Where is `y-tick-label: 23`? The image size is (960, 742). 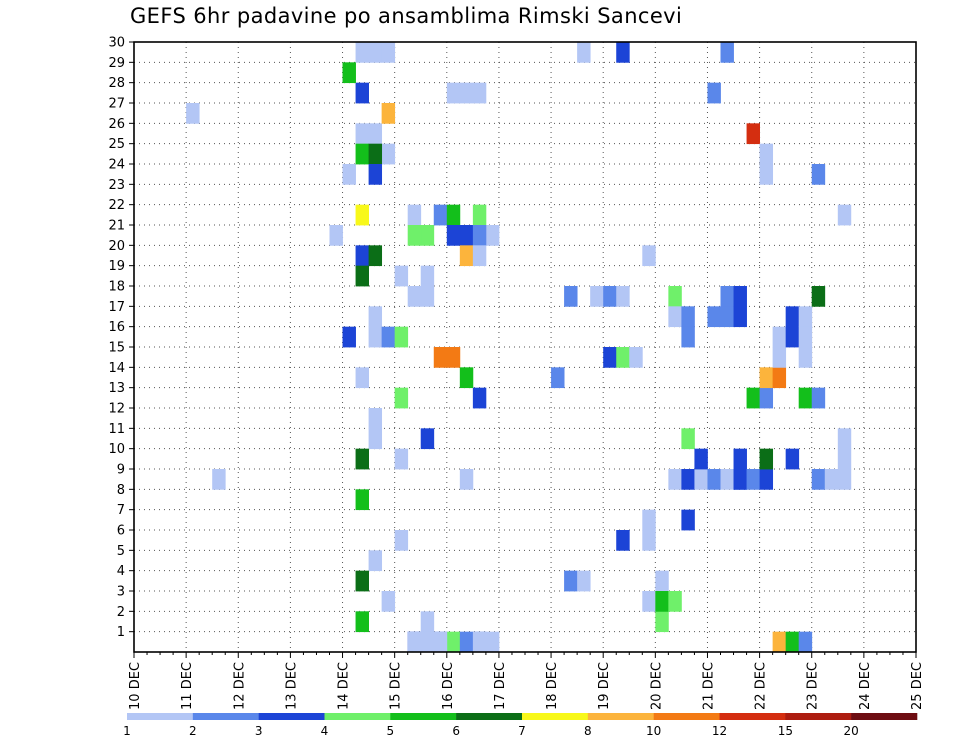 y-tick-label: 23 is located at coordinates (116, 185).